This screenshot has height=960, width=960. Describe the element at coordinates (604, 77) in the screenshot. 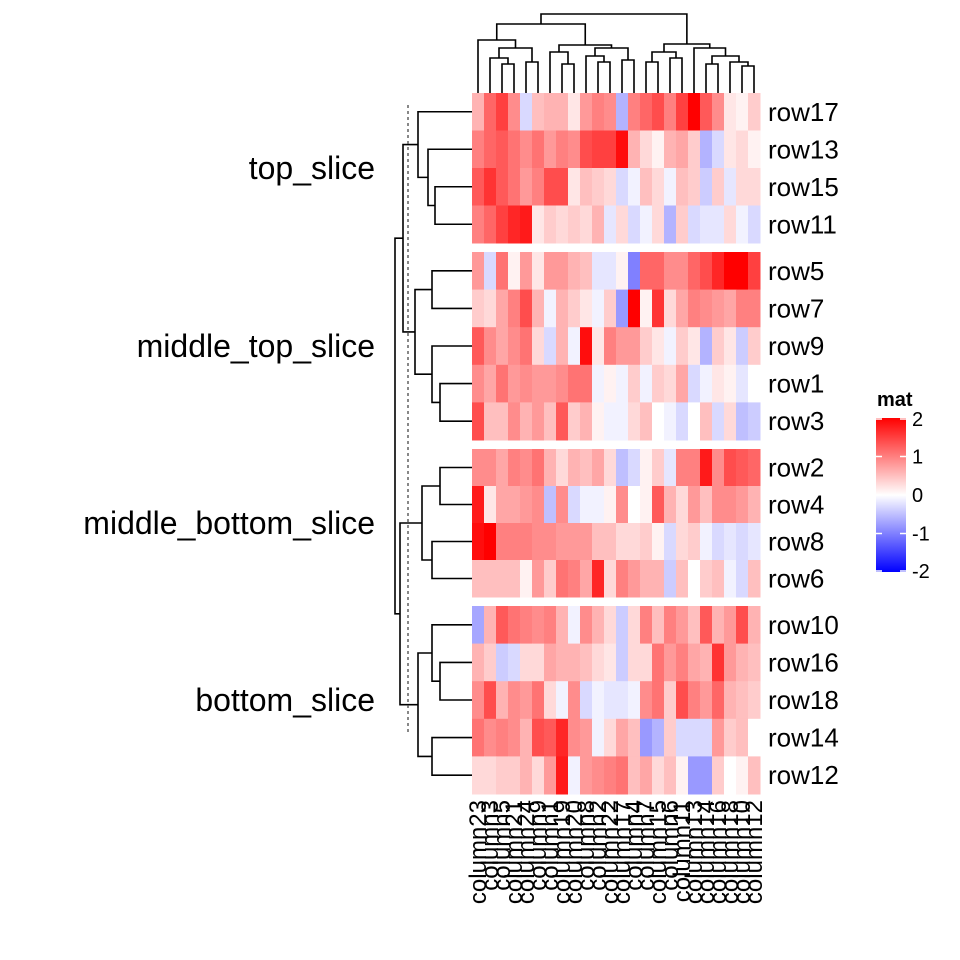

I see `dendrogram-branch` at that location.